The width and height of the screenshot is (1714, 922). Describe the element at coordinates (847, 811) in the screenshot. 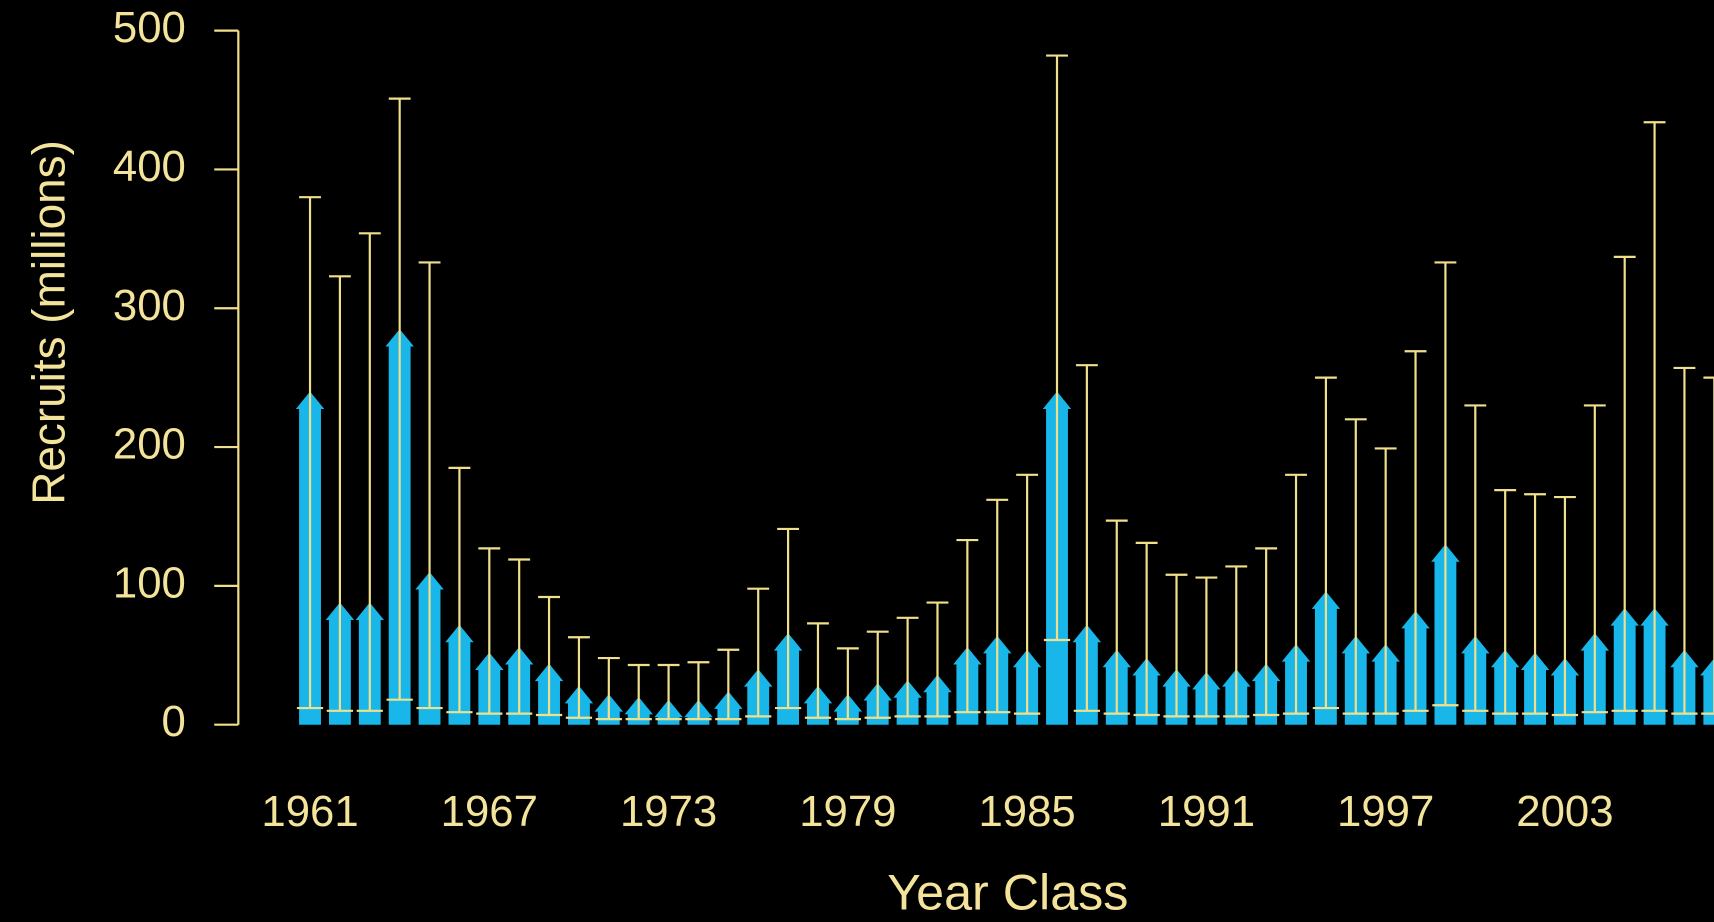

I see `x-tick-label: 1979` at that location.